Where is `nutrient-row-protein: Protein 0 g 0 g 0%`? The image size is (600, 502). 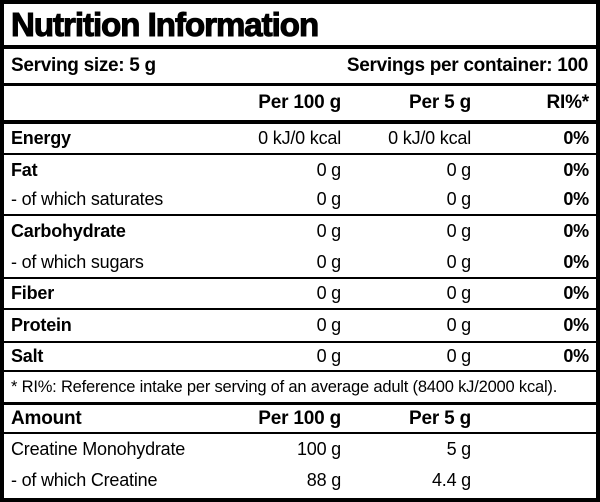 nutrient-row-protein: Protein 0 g 0 g 0% is located at coordinates (300, 325).